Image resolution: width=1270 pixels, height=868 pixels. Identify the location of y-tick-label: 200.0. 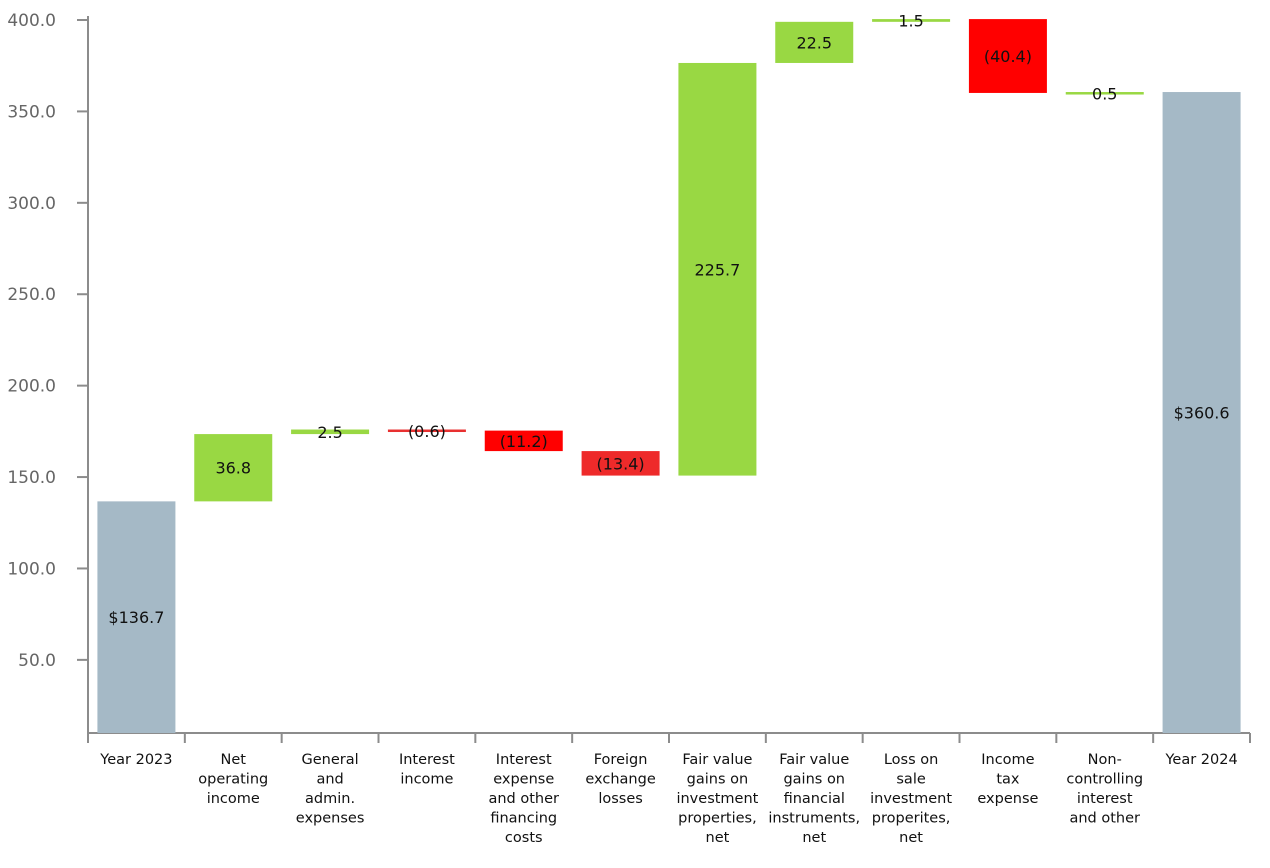
(31, 387).